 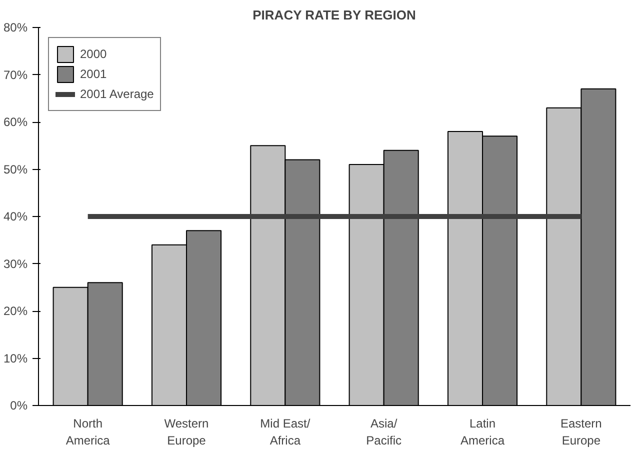 What do you see at coordinates (15, 358) in the screenshot?
I see `y-tick-label: 10%` at bounding box center [15, 358].